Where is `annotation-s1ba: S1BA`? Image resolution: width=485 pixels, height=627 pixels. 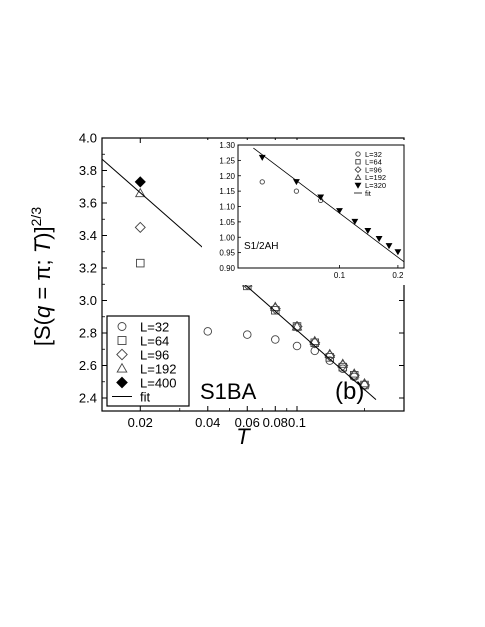
annotation-s1ba: S1BA is located at coordinates (228, 391).